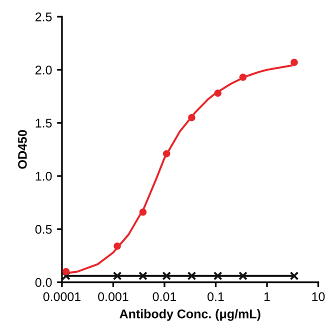  Describe the element at coordinates (44, 17) in the screenshot. I see `y-tick-label: 2.5` at that location.